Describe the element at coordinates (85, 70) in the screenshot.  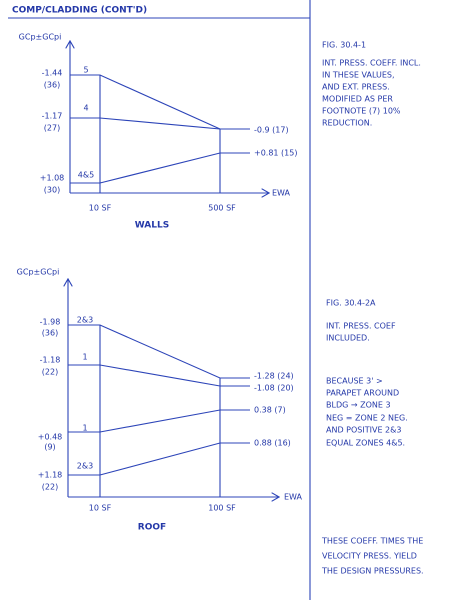
I see `zone-label: 5` at that location.